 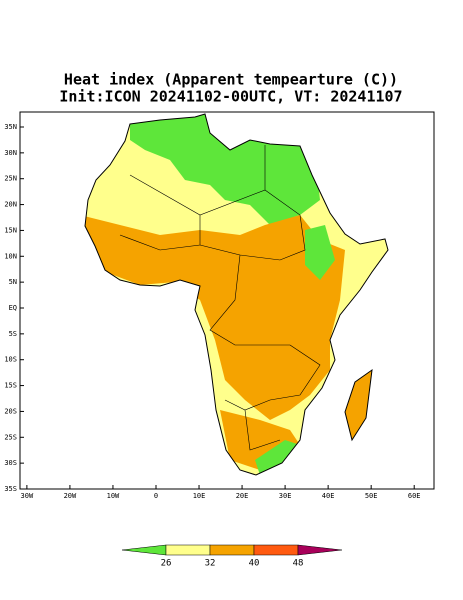 I want to click on lat-tick-label: 5S, so click(x=13, y=334).